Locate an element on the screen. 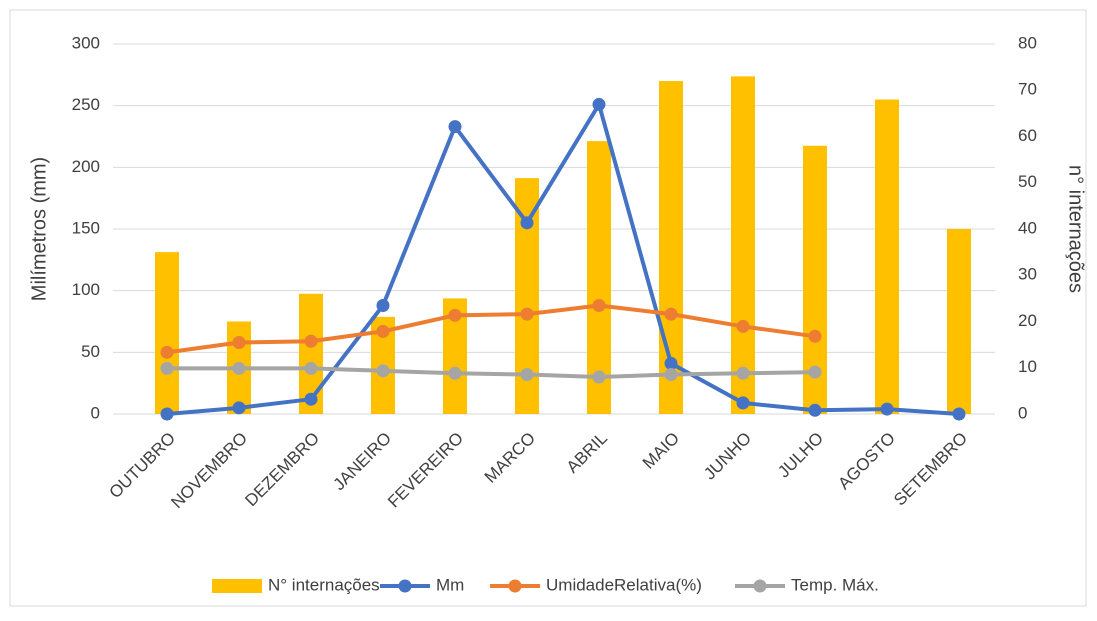 The width and height of the screenshot is (1097, 621). y2-tick-label: 10 is located at coordinates (1027, 366).